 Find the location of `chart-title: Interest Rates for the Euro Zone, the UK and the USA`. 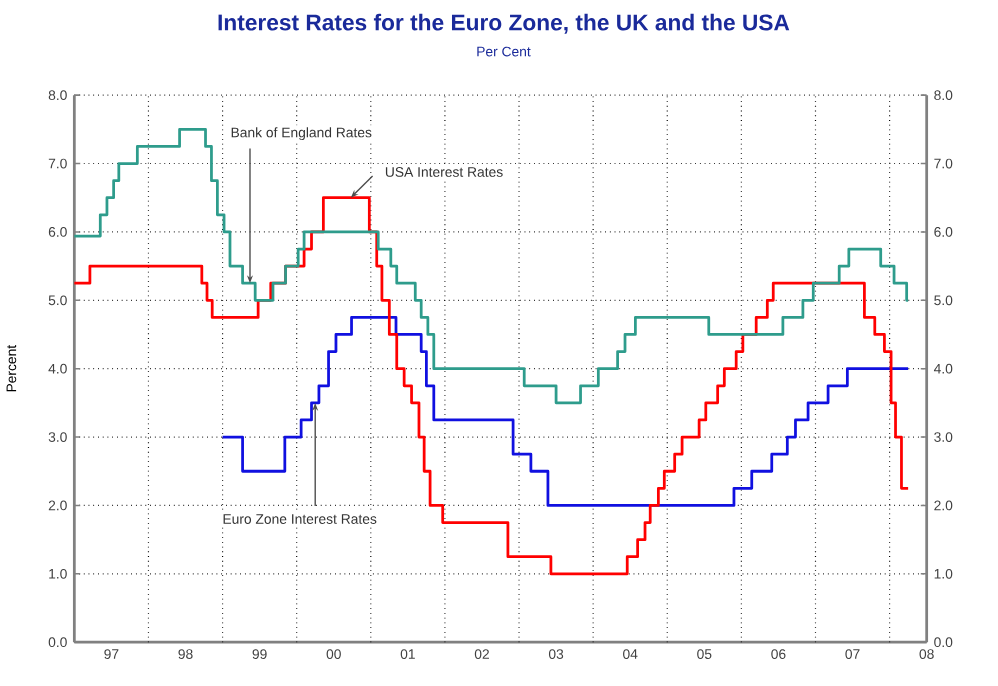

chart-title: Interest Rates for the Euro Zone, the UK and the USA is located at coordinates (504, 23).